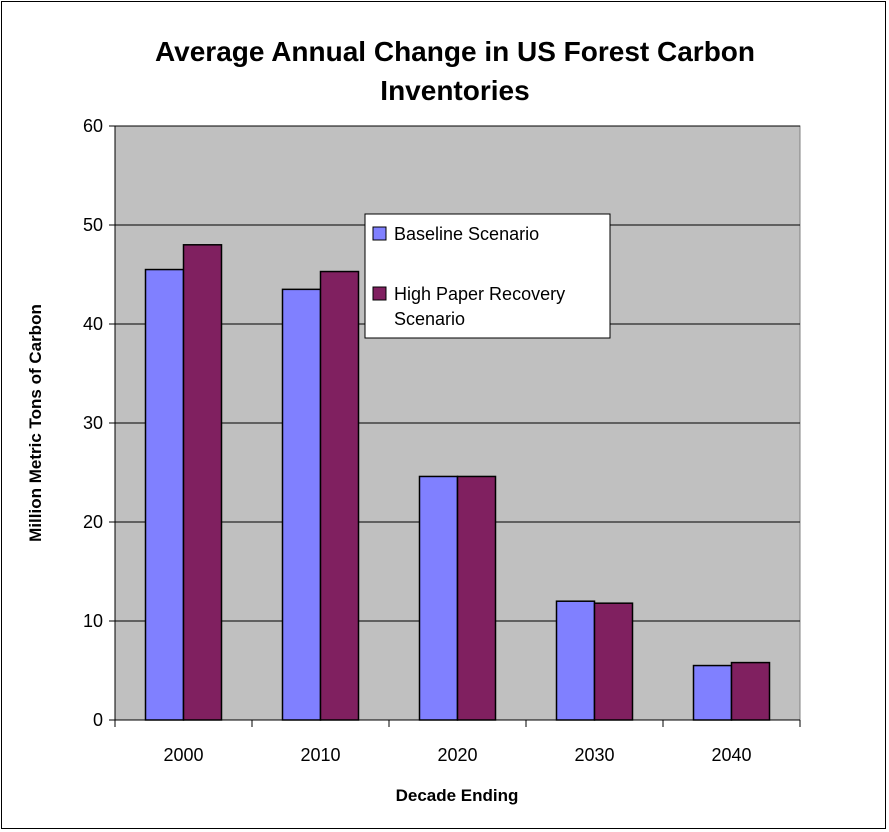 The height and width of the screenshot is (832, 889). I want to click on bar-baseline-2000, so click(164, 494).